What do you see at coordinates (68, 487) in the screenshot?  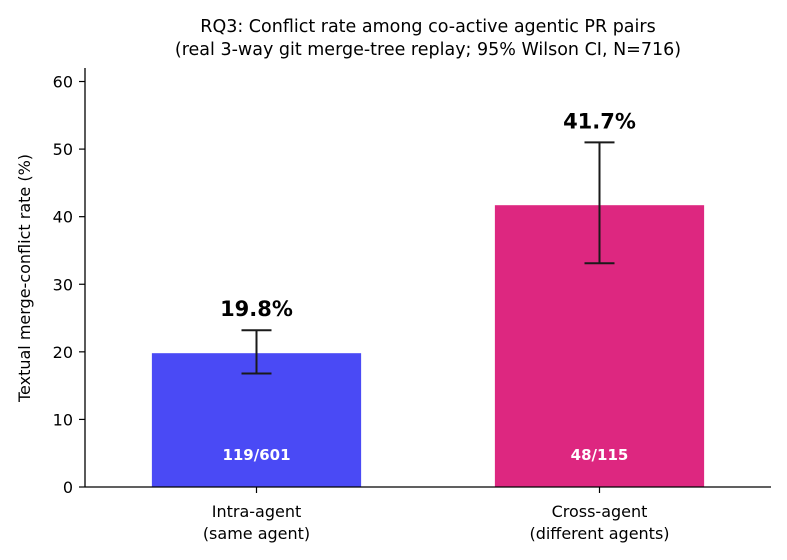 I see `y-tick-label: 0` at bounding box center [68, 487].